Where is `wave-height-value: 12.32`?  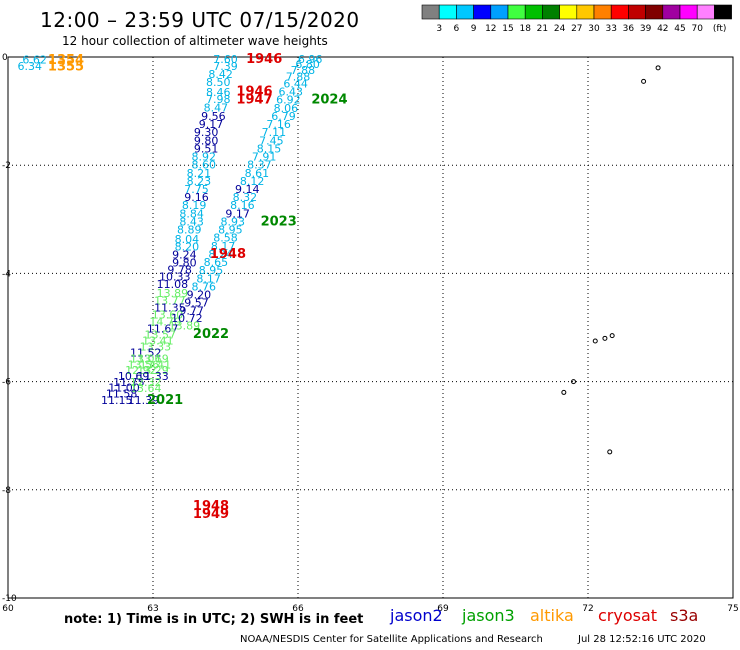 wave-height-value: 12.32 is located at coordinates (146, 382).